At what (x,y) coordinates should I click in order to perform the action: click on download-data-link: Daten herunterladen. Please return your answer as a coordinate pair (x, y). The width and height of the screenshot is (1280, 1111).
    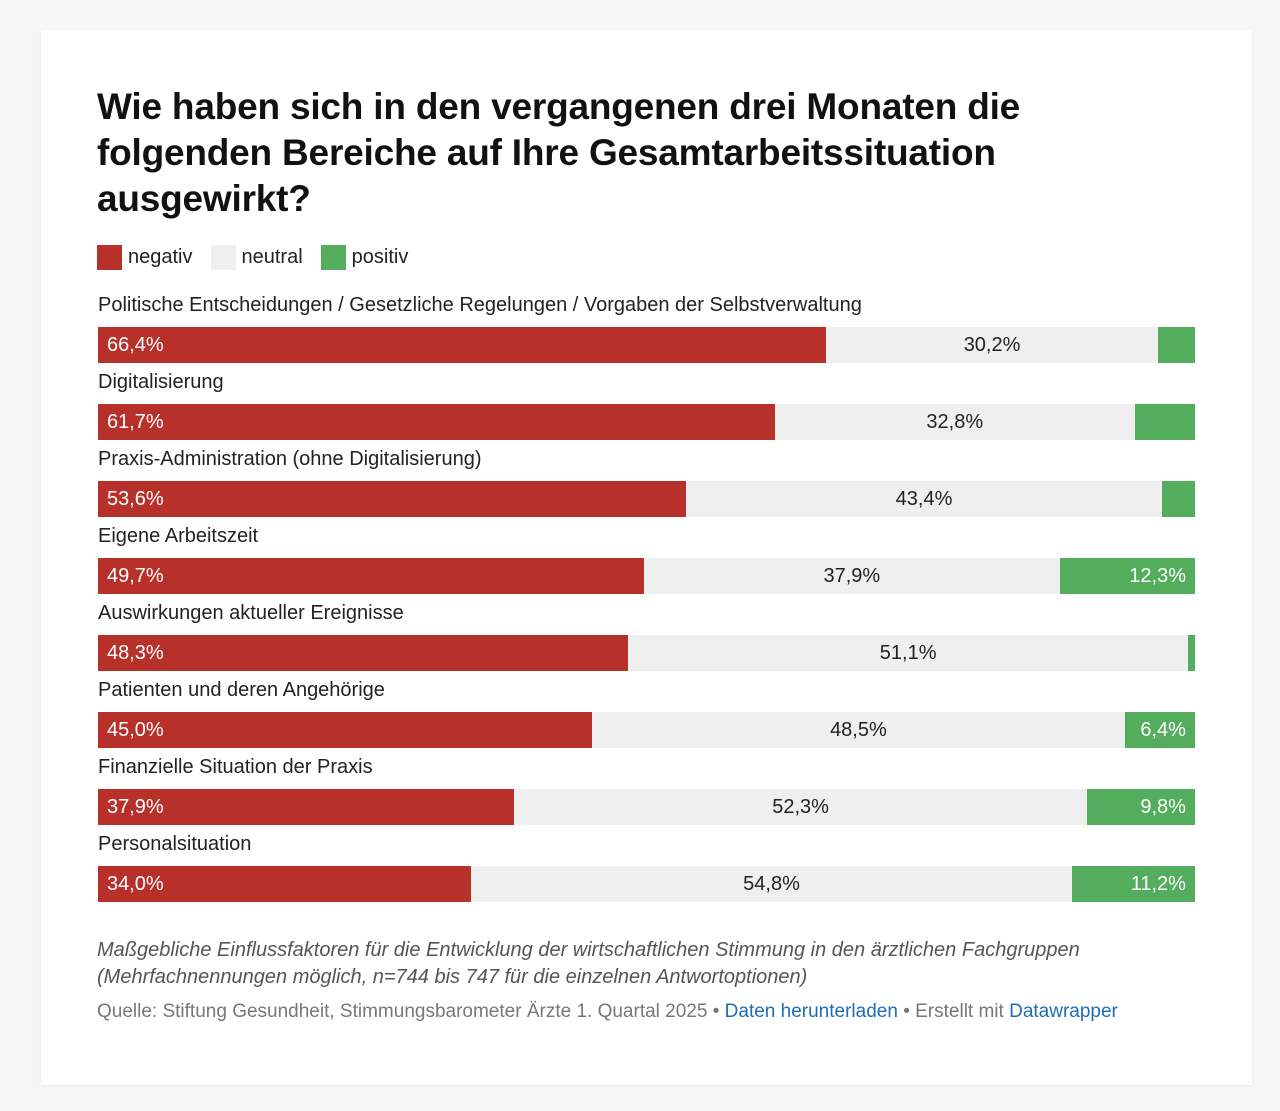
    Looking at the image, I should click on (811, 1011).